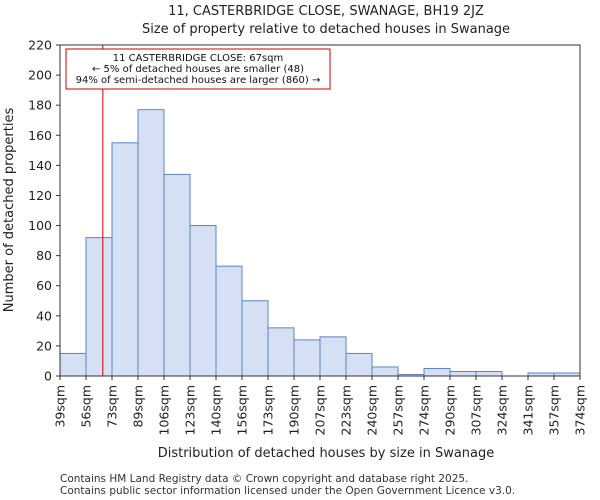 Image resolution: width=600 pixels, height=500 pixels. What do you see at coordinates (40, 105) in the screenshot?
I see `y-tick-label: 180` at bounding box center [40, 105].